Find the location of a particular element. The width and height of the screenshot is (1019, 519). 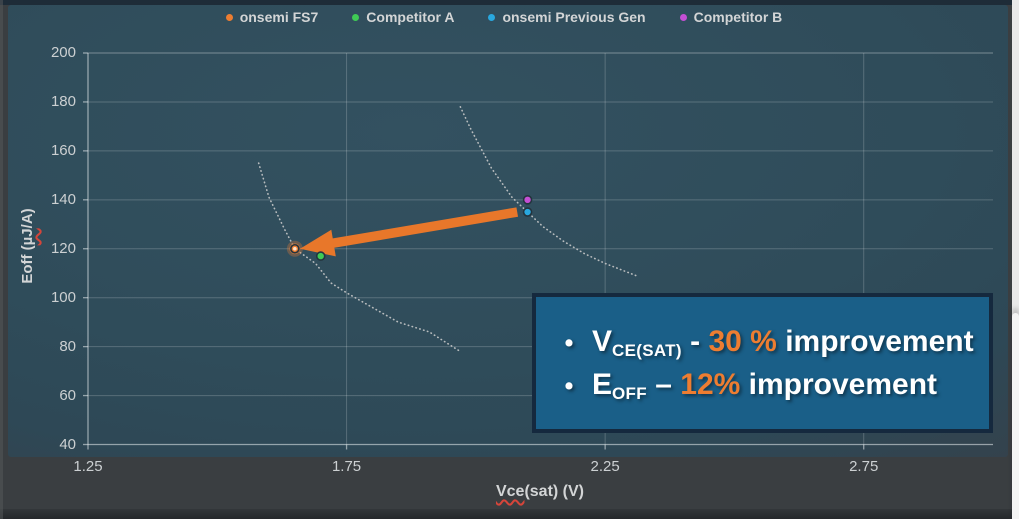

legend-label: Competitor B is located at coordinates (738, 17).